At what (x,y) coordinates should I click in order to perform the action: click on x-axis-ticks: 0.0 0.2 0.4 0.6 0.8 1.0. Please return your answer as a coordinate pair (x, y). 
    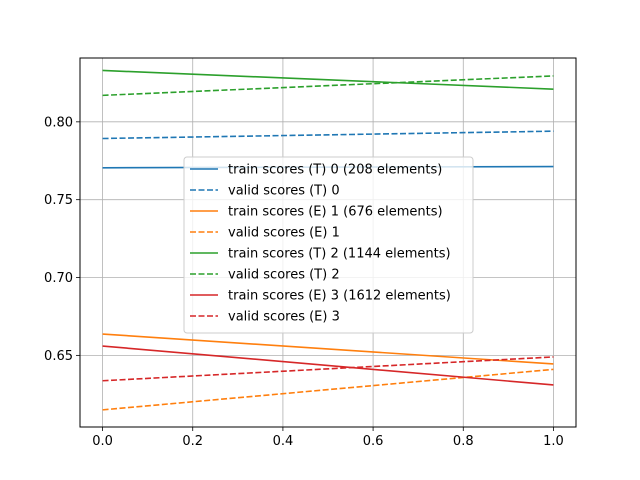
    Looking at the image, I should click on (328, 438).